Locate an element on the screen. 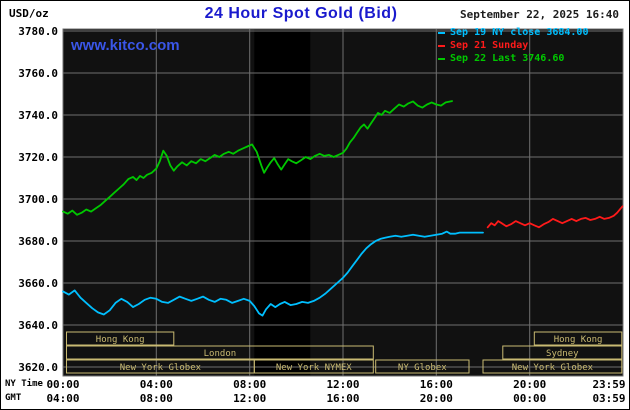  y-tick-label: 3620.0 is located at coordinates (38, 367).